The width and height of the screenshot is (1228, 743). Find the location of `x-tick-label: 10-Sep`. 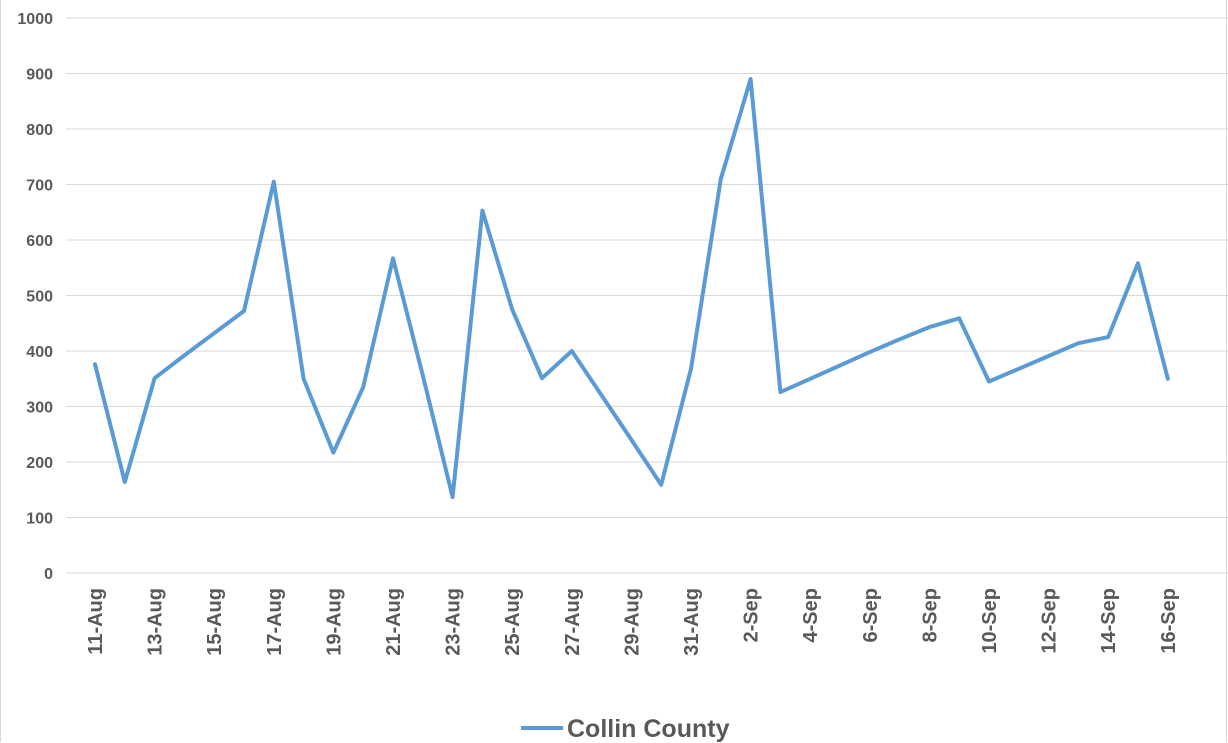

x-tick-label: 10-Sep is located at coordinates (990, 621).